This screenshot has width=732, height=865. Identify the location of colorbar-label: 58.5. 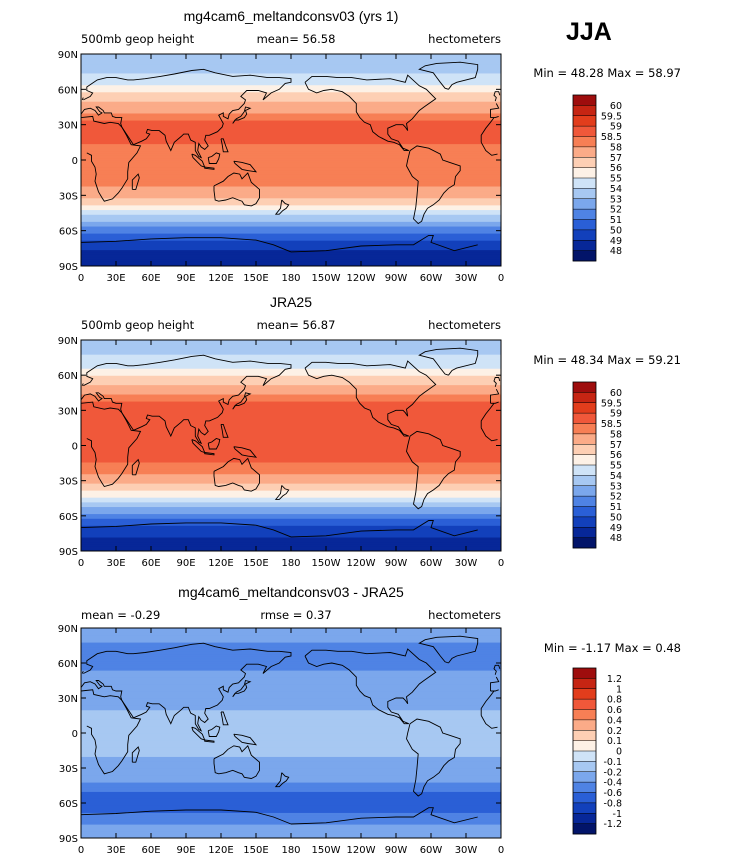
(611, 137).